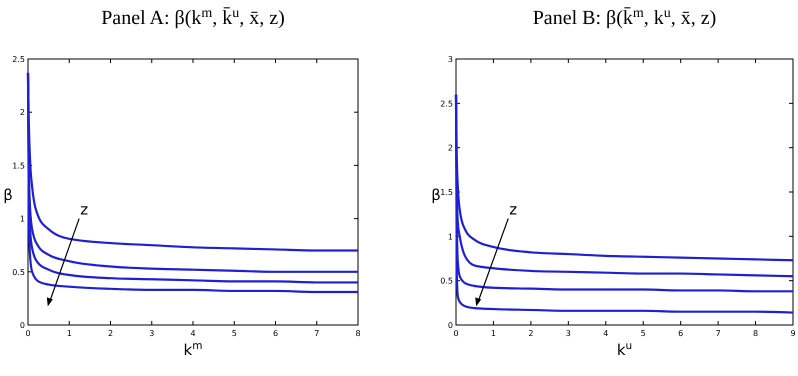 This screenshot has height=376, width=798. I want to click on chart-title: Panel B: β(k̄$^{m}$, k$^{u}$, x̄, z), so click(624, 17).